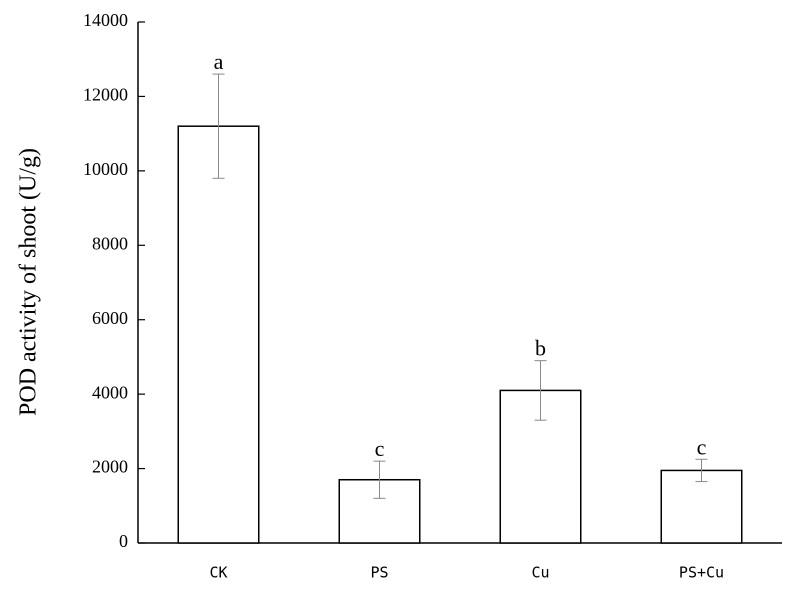  Describe the element at coordinates (701, 573) in the screenshot. I see `x-tick-label: PS+Cu` at that location.